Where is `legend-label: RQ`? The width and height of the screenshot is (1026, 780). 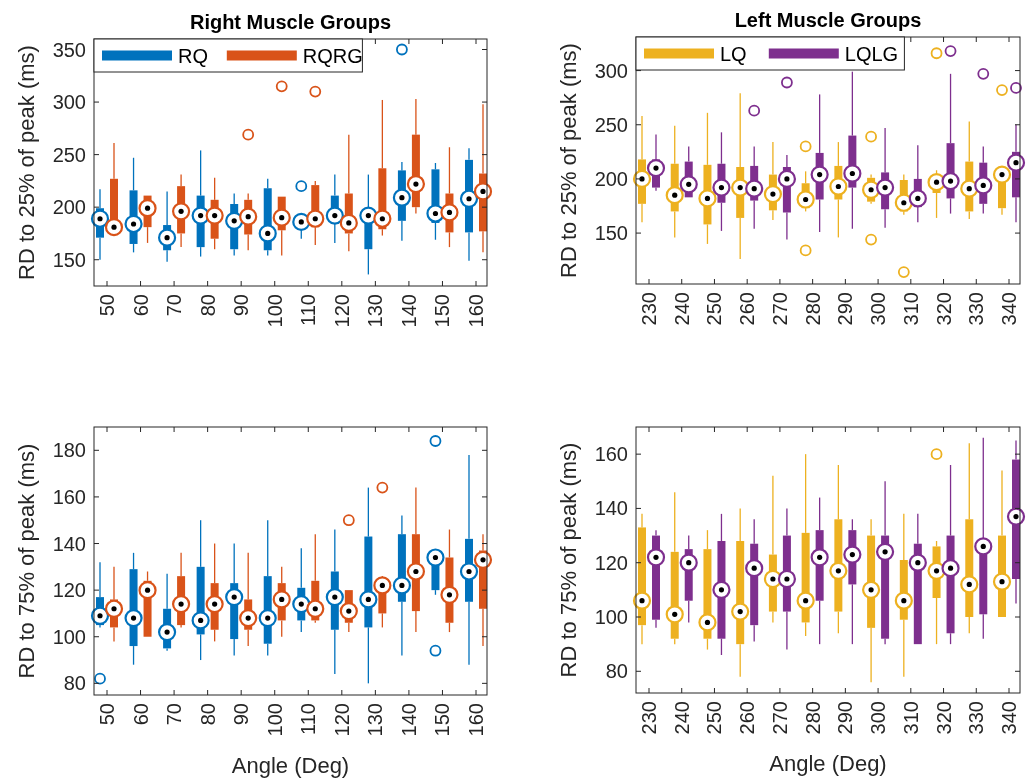 legend-label: RQ is located at coordinates (193, 55).